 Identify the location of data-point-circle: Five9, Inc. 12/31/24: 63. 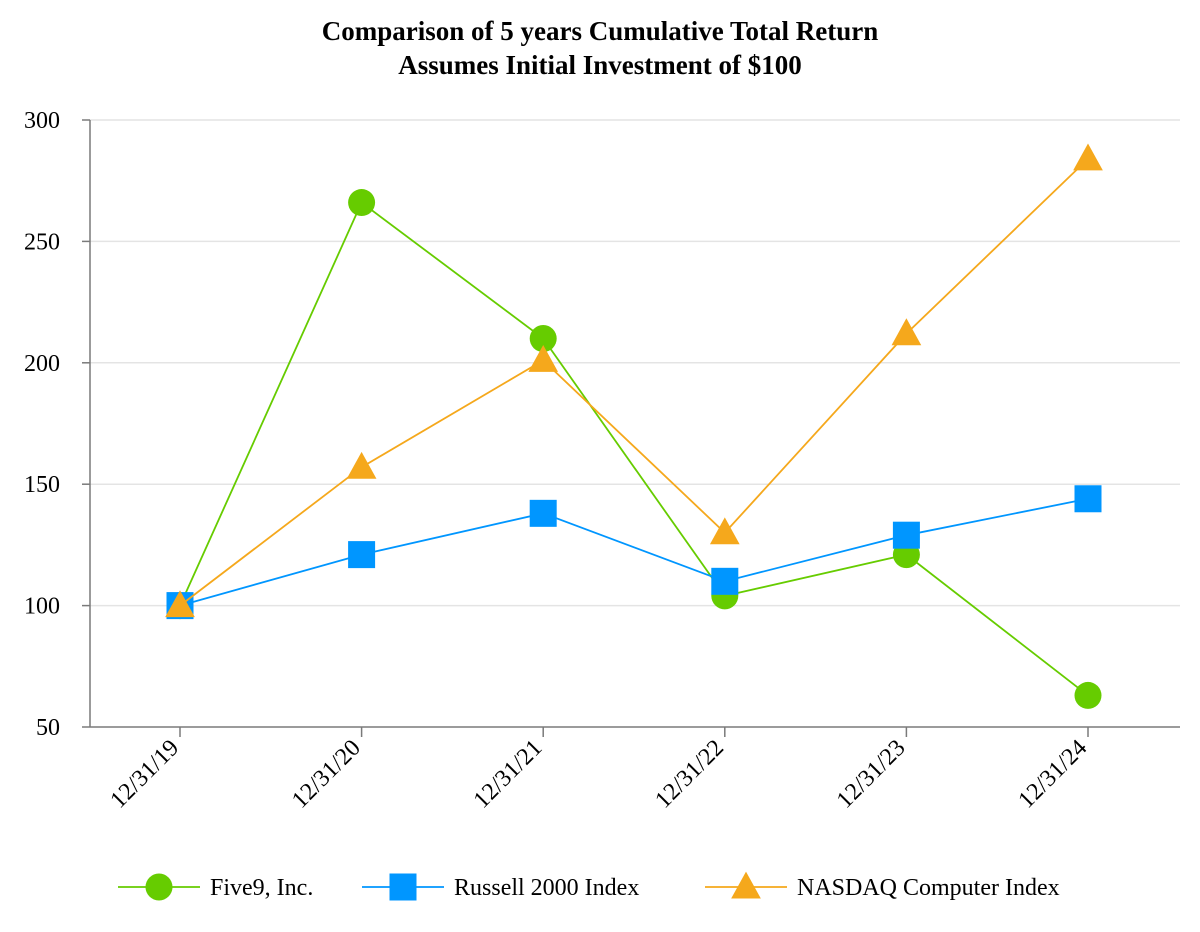
(1088, 695).